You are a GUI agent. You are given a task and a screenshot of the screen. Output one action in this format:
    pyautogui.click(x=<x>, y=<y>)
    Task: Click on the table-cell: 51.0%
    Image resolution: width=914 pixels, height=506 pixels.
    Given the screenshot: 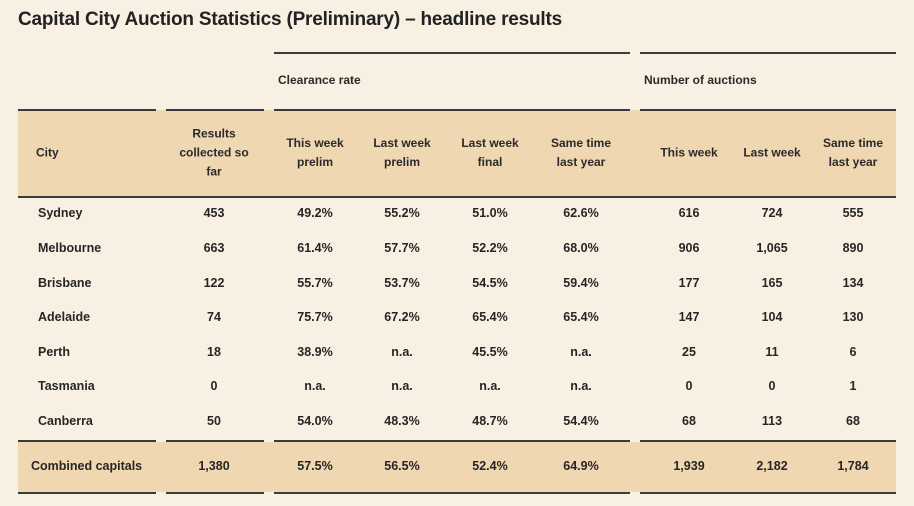 What is the action you would take?
    pyautogui.click(x=490, y=213)
    